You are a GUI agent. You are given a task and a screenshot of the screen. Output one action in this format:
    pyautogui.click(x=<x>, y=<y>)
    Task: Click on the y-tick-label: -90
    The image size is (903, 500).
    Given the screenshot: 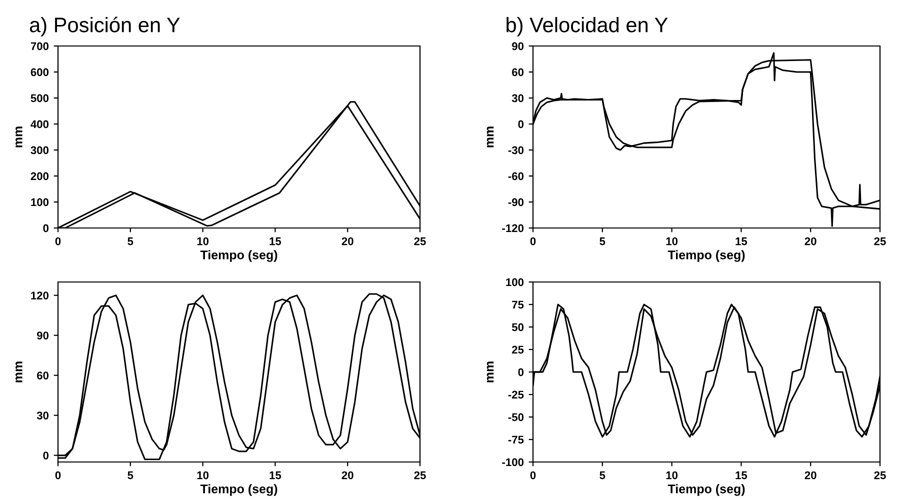 What is the action you would take?
    pyautogui.click(x=516, y=202)
    